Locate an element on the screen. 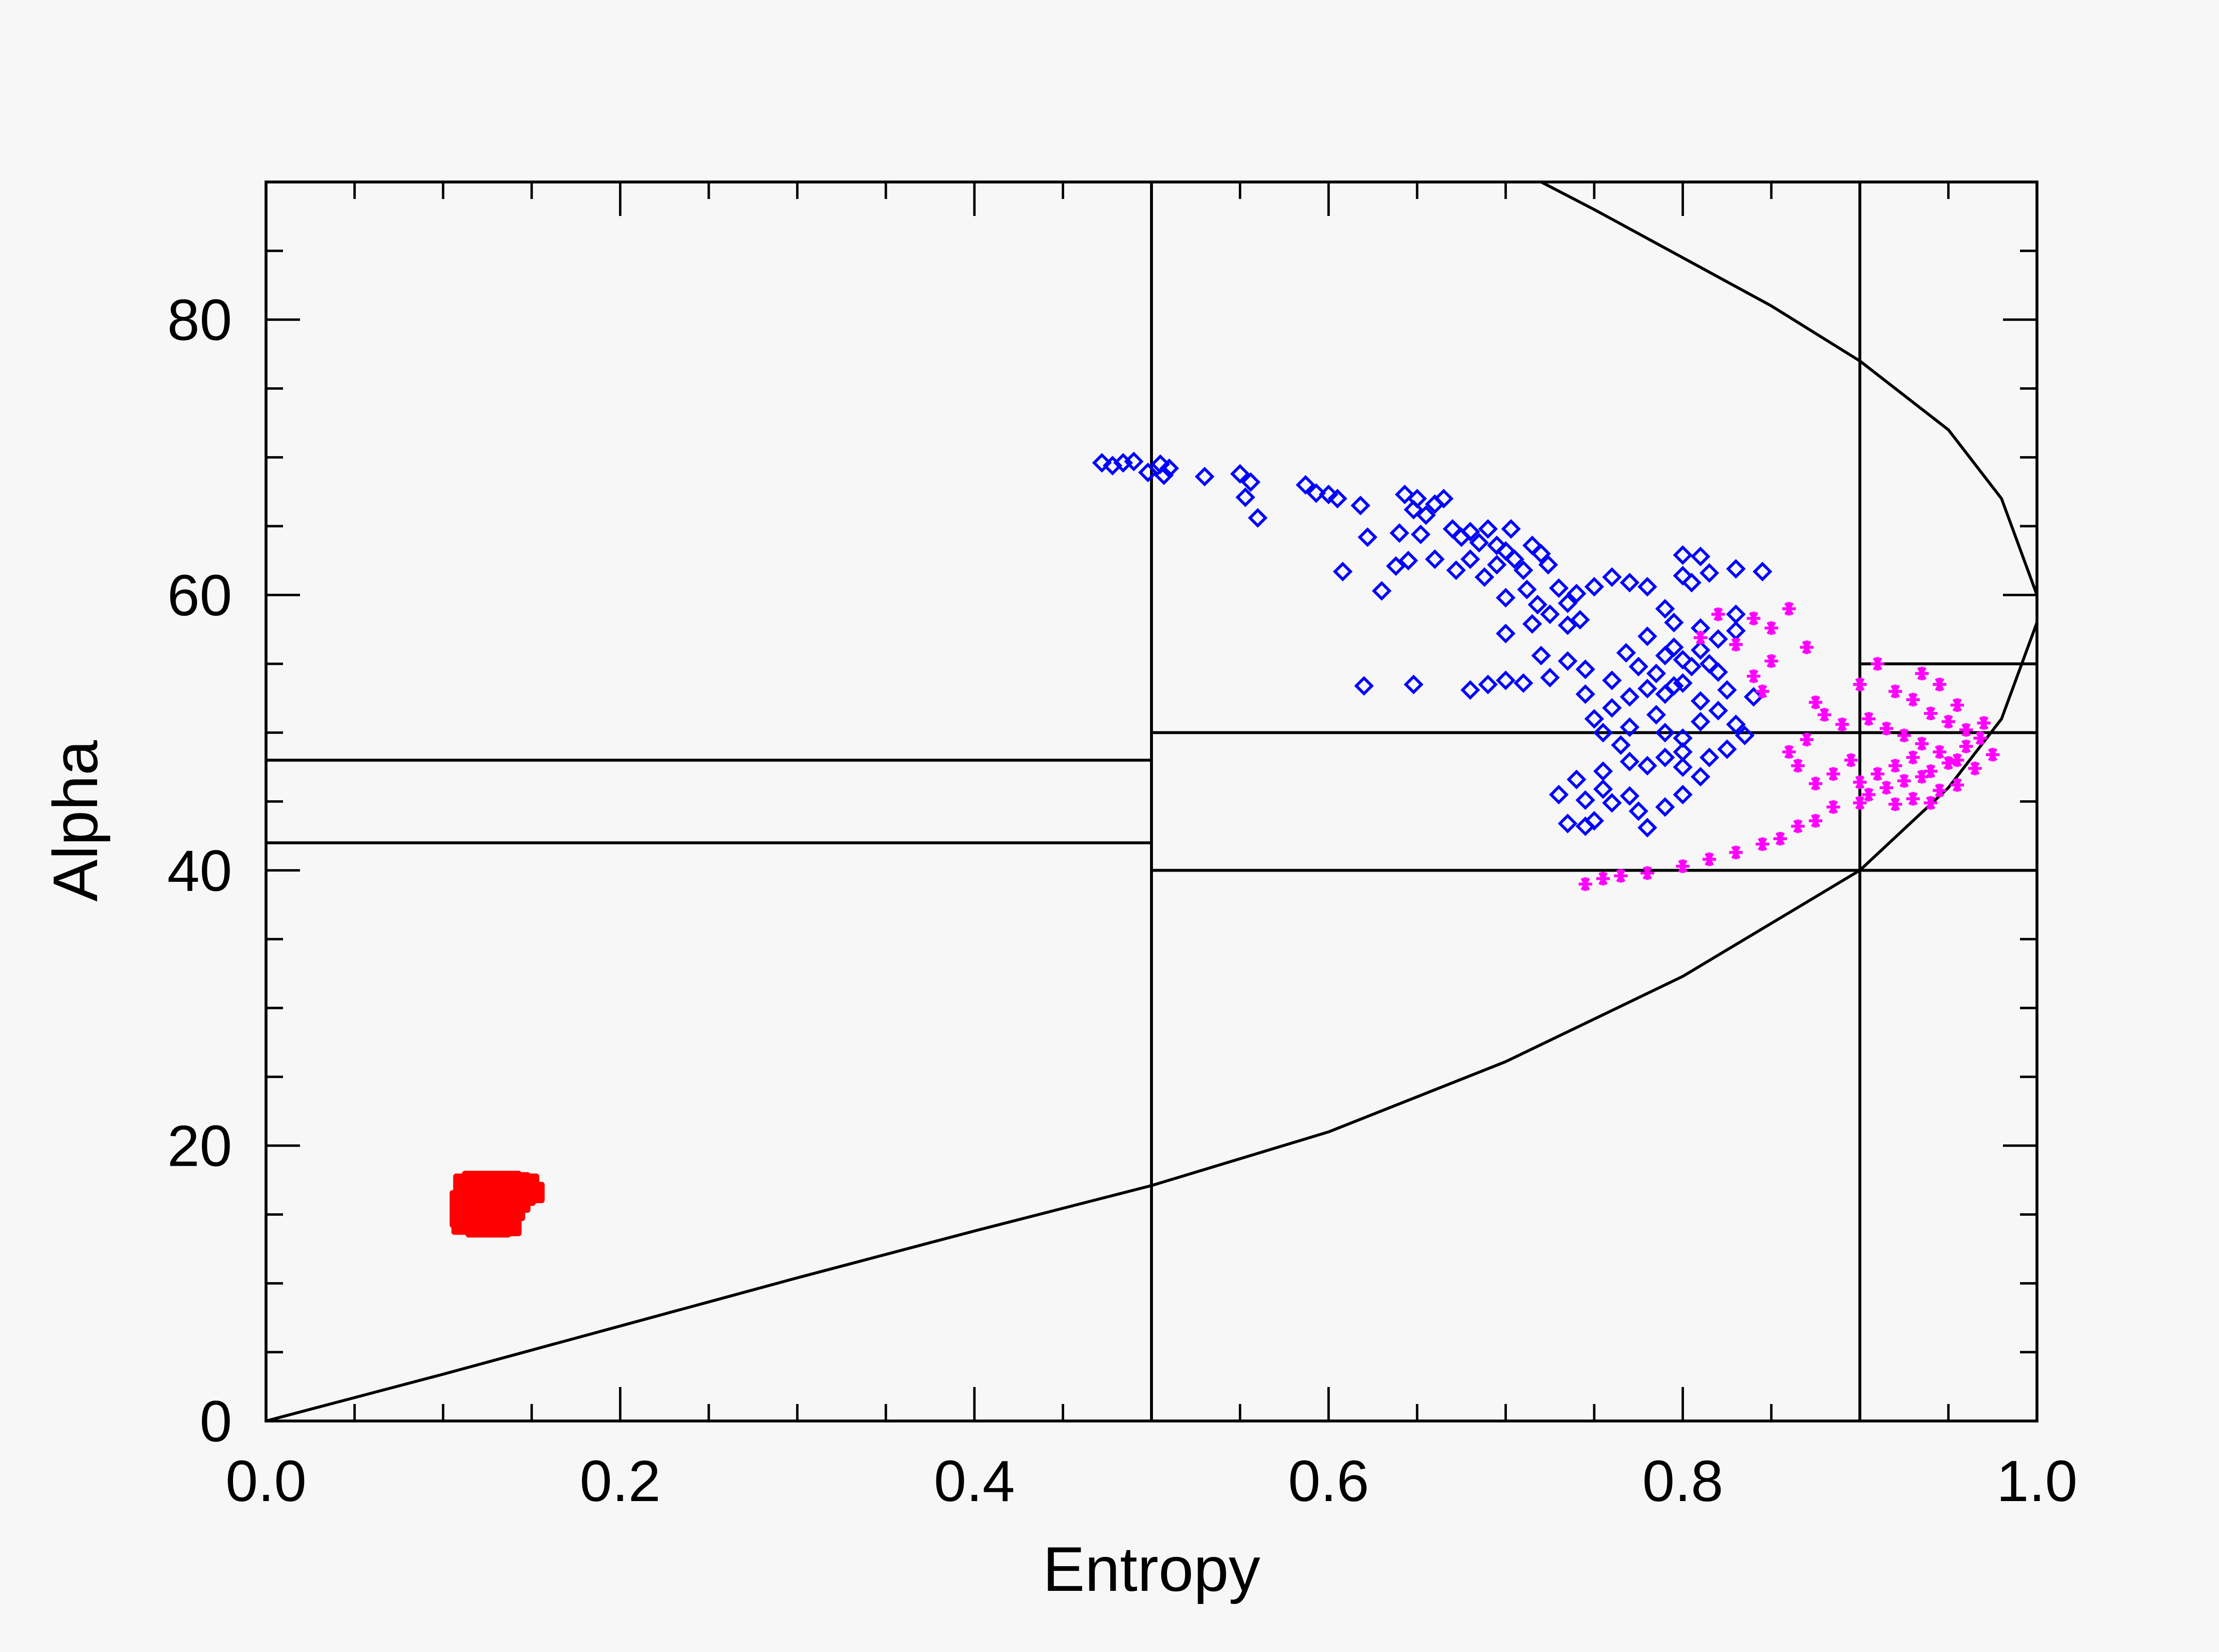 The image size is (2219, 1652). x-tick-label: 0.2 is located at coordinates (620, 1481).